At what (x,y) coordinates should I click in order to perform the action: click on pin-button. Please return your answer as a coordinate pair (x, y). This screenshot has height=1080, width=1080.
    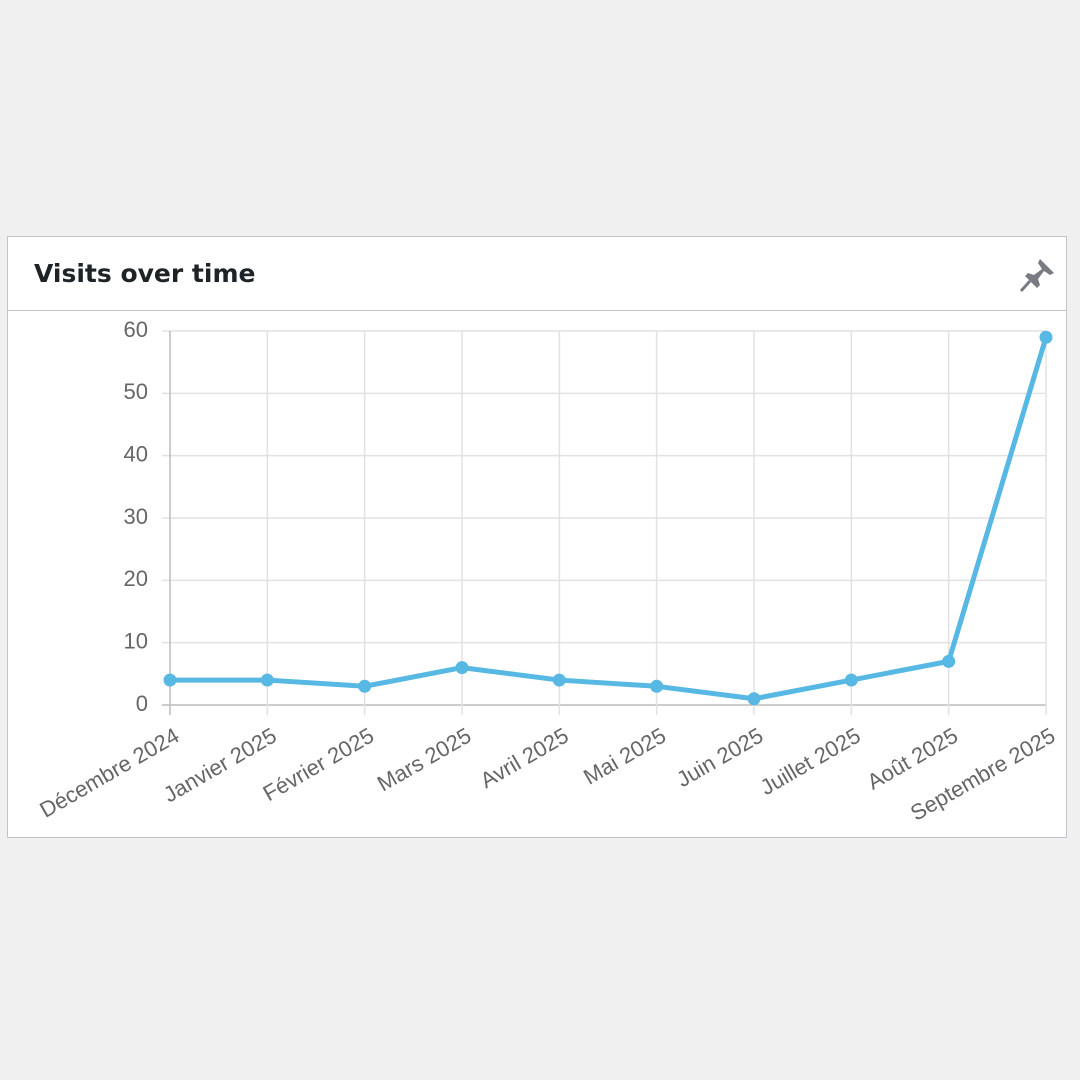
    Looking at the image, I should click on (1038, 275).